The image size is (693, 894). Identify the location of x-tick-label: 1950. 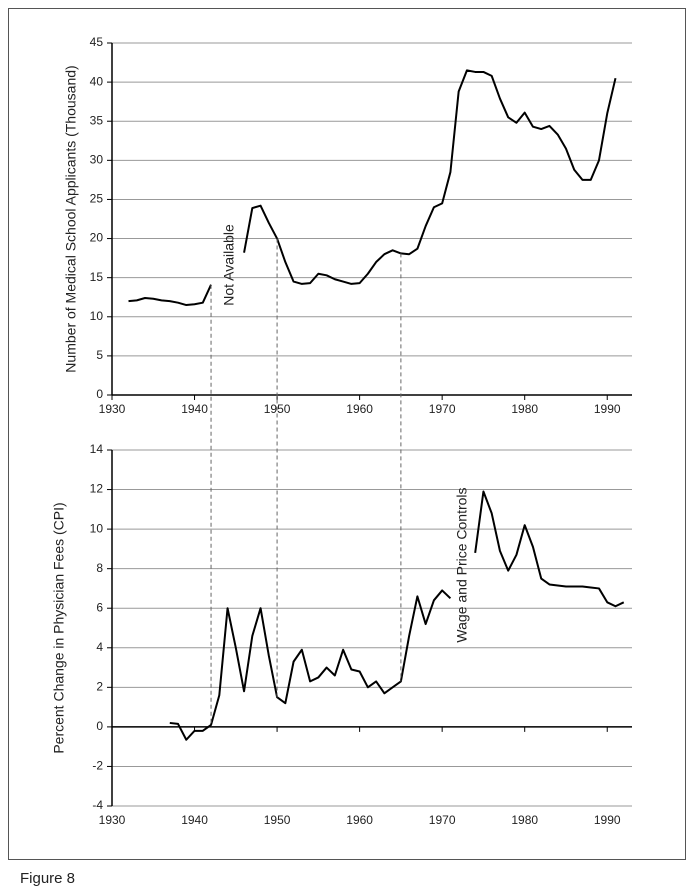
(277, 820).